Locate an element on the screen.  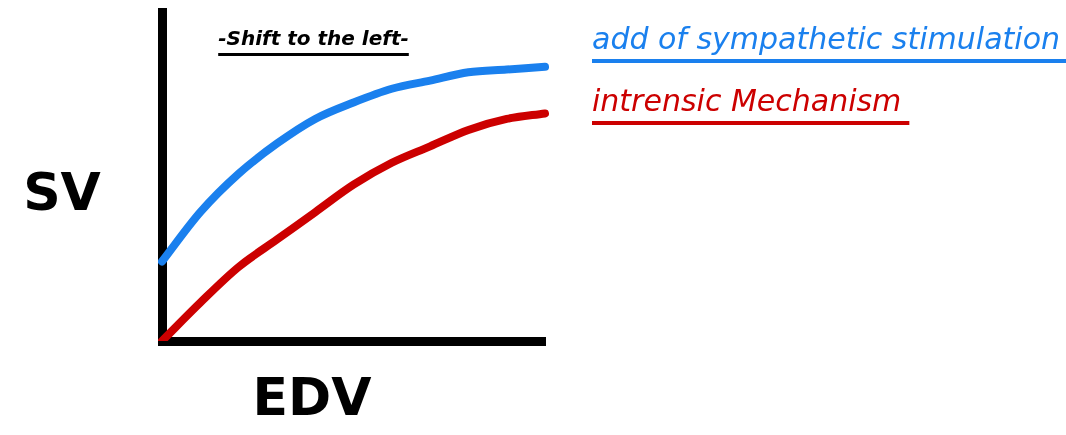
series-label: add of sympathetic stimulation is located at coordinates (826, 38).